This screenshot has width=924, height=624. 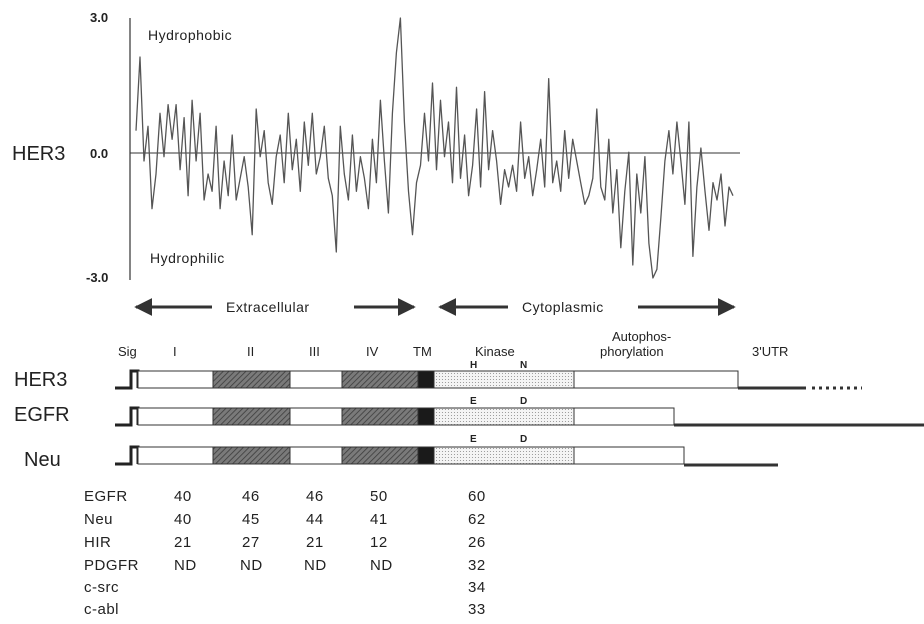 What do you see at coordinates (42, 460) in the screenshot?
I see `receptor-name-neu: Neu` at bounding box center [42, 460].